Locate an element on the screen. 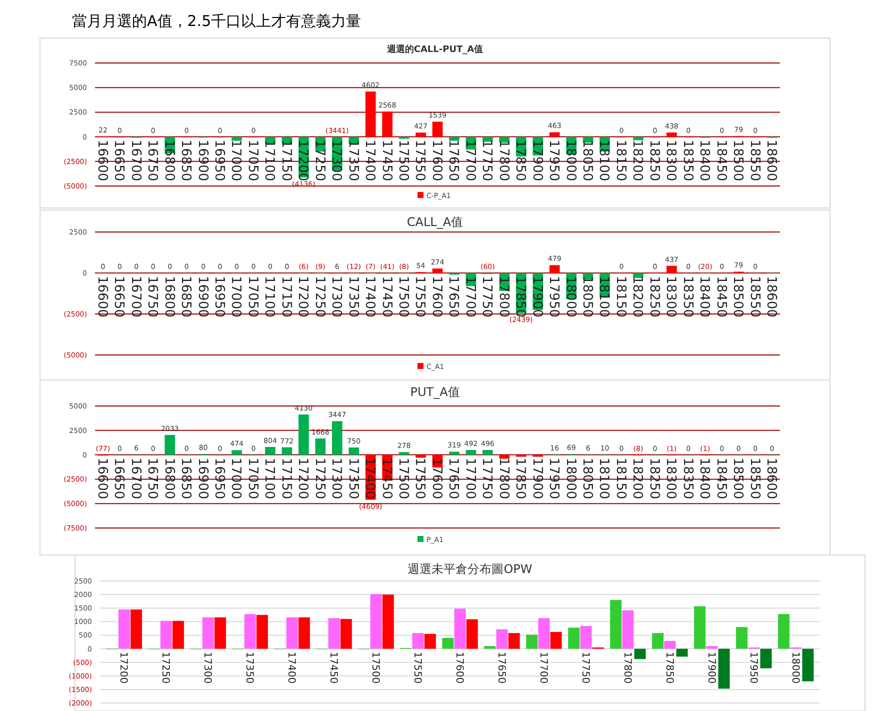 The width and height of the screenshot is (879, 711). x-tick-label: 17300 is located at coordinates (336, 297).